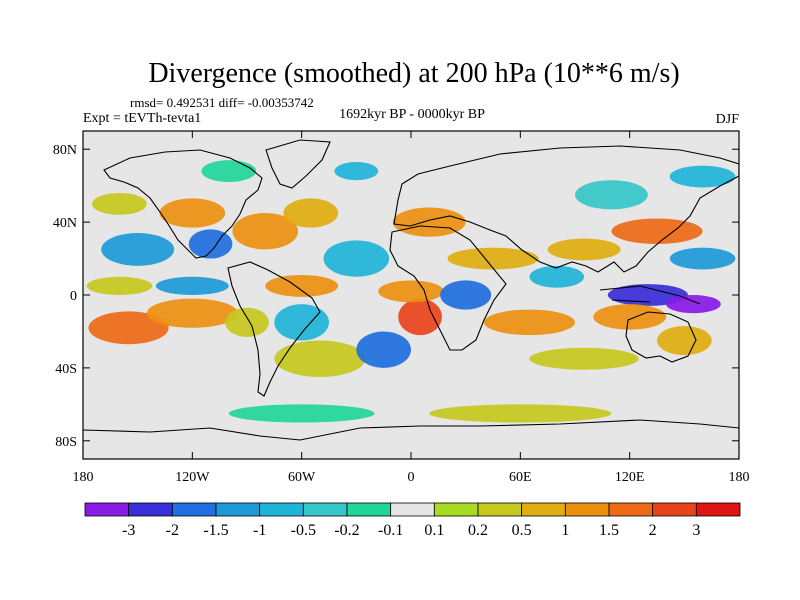  What do you see at coordinates (412, 114) in the screenshot?
I see `period-label: 1692kyr BP - 0000kyr BP` at bounding box center [412, 114].